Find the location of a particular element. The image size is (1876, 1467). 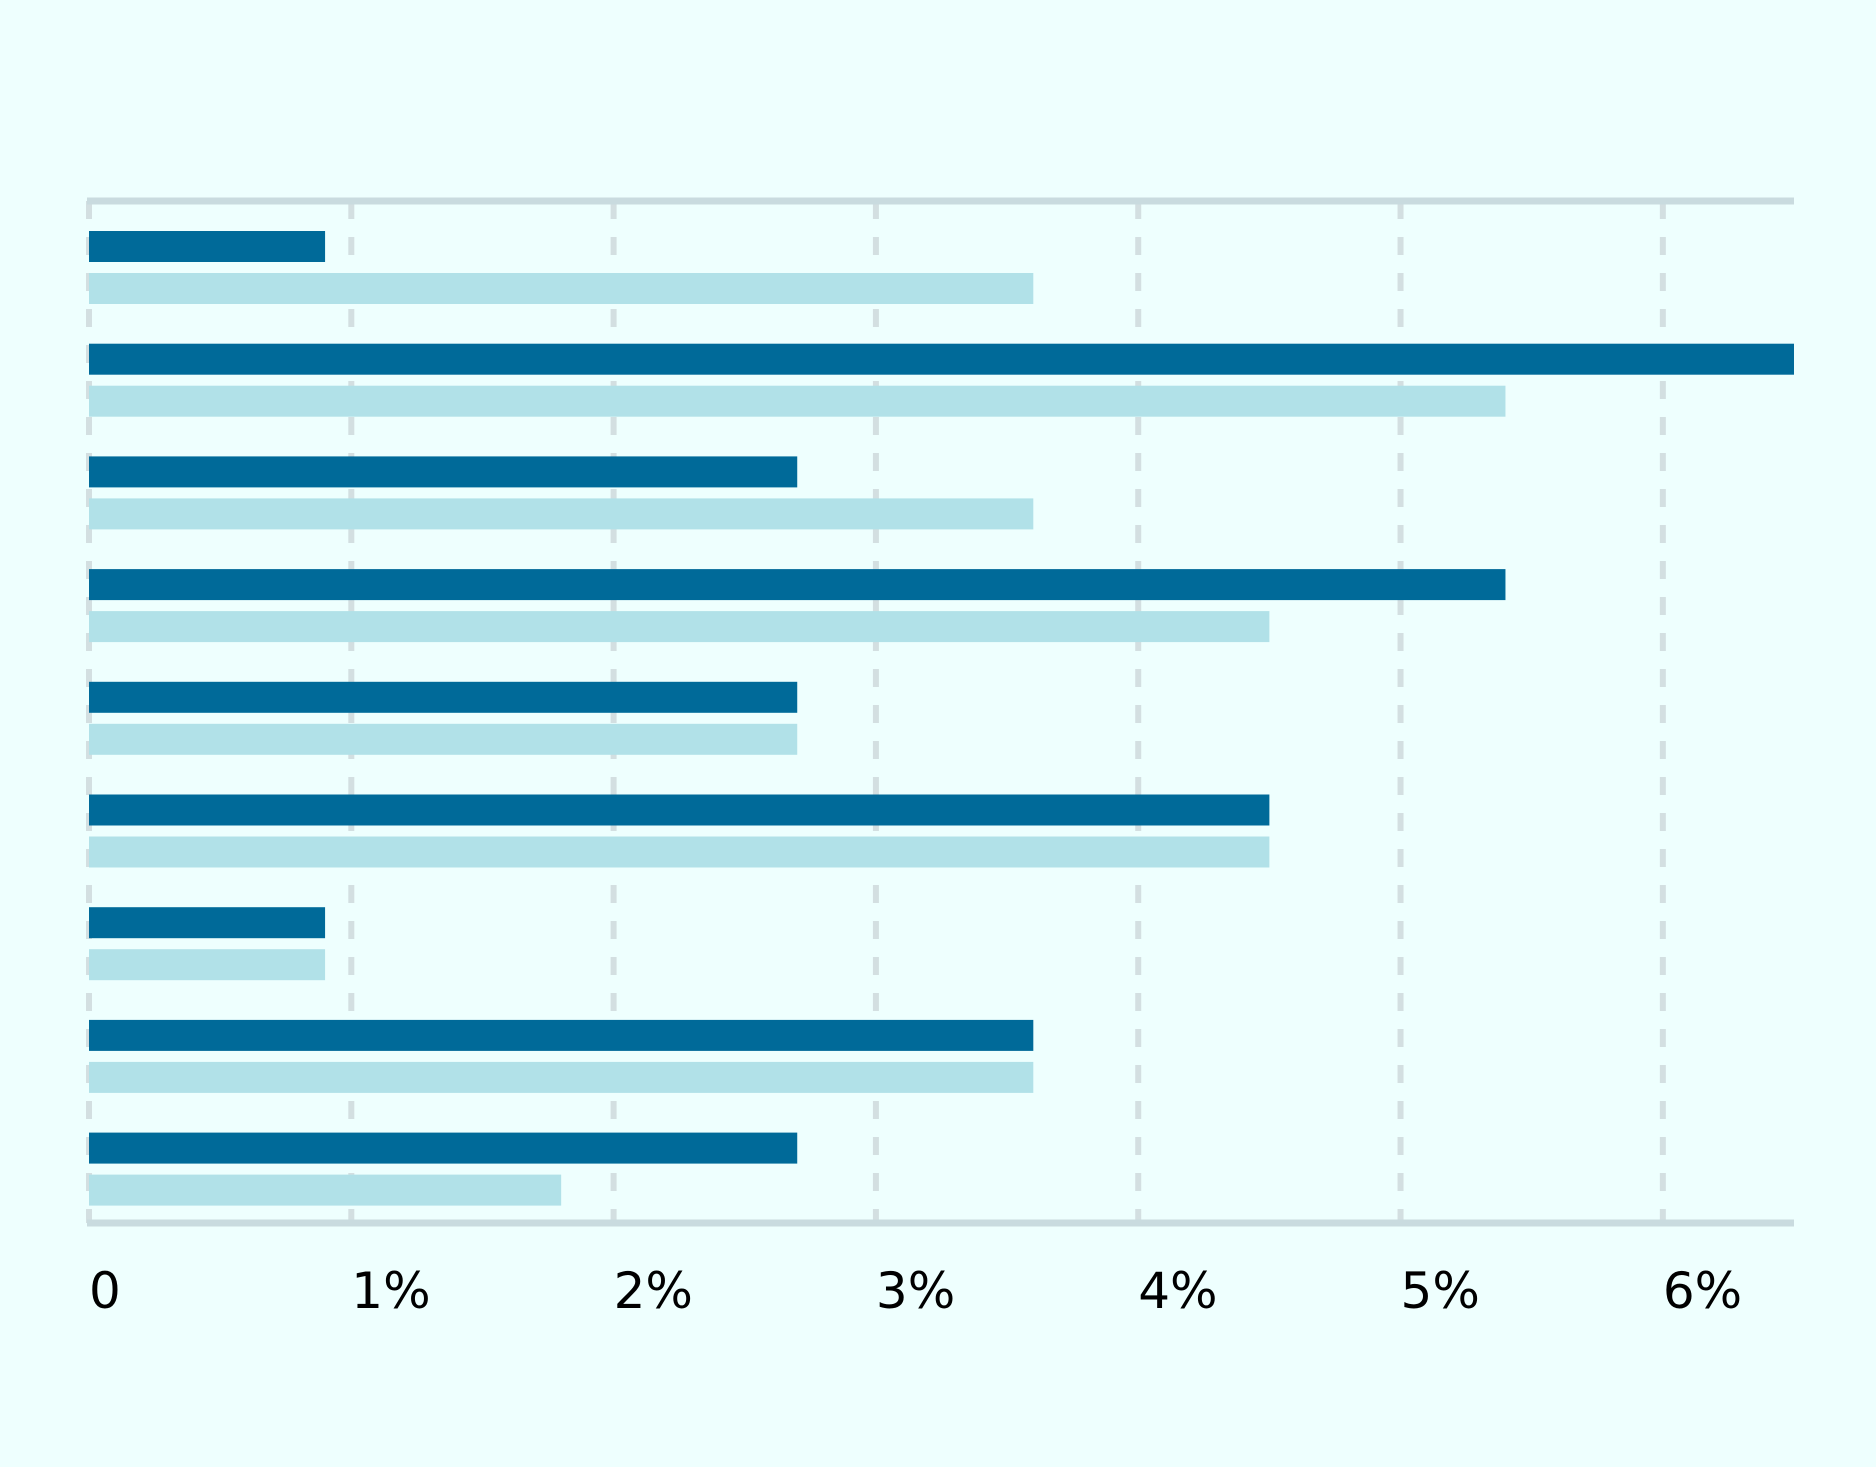

x-tick-label: 0 is located at coordinates (105, 1291).